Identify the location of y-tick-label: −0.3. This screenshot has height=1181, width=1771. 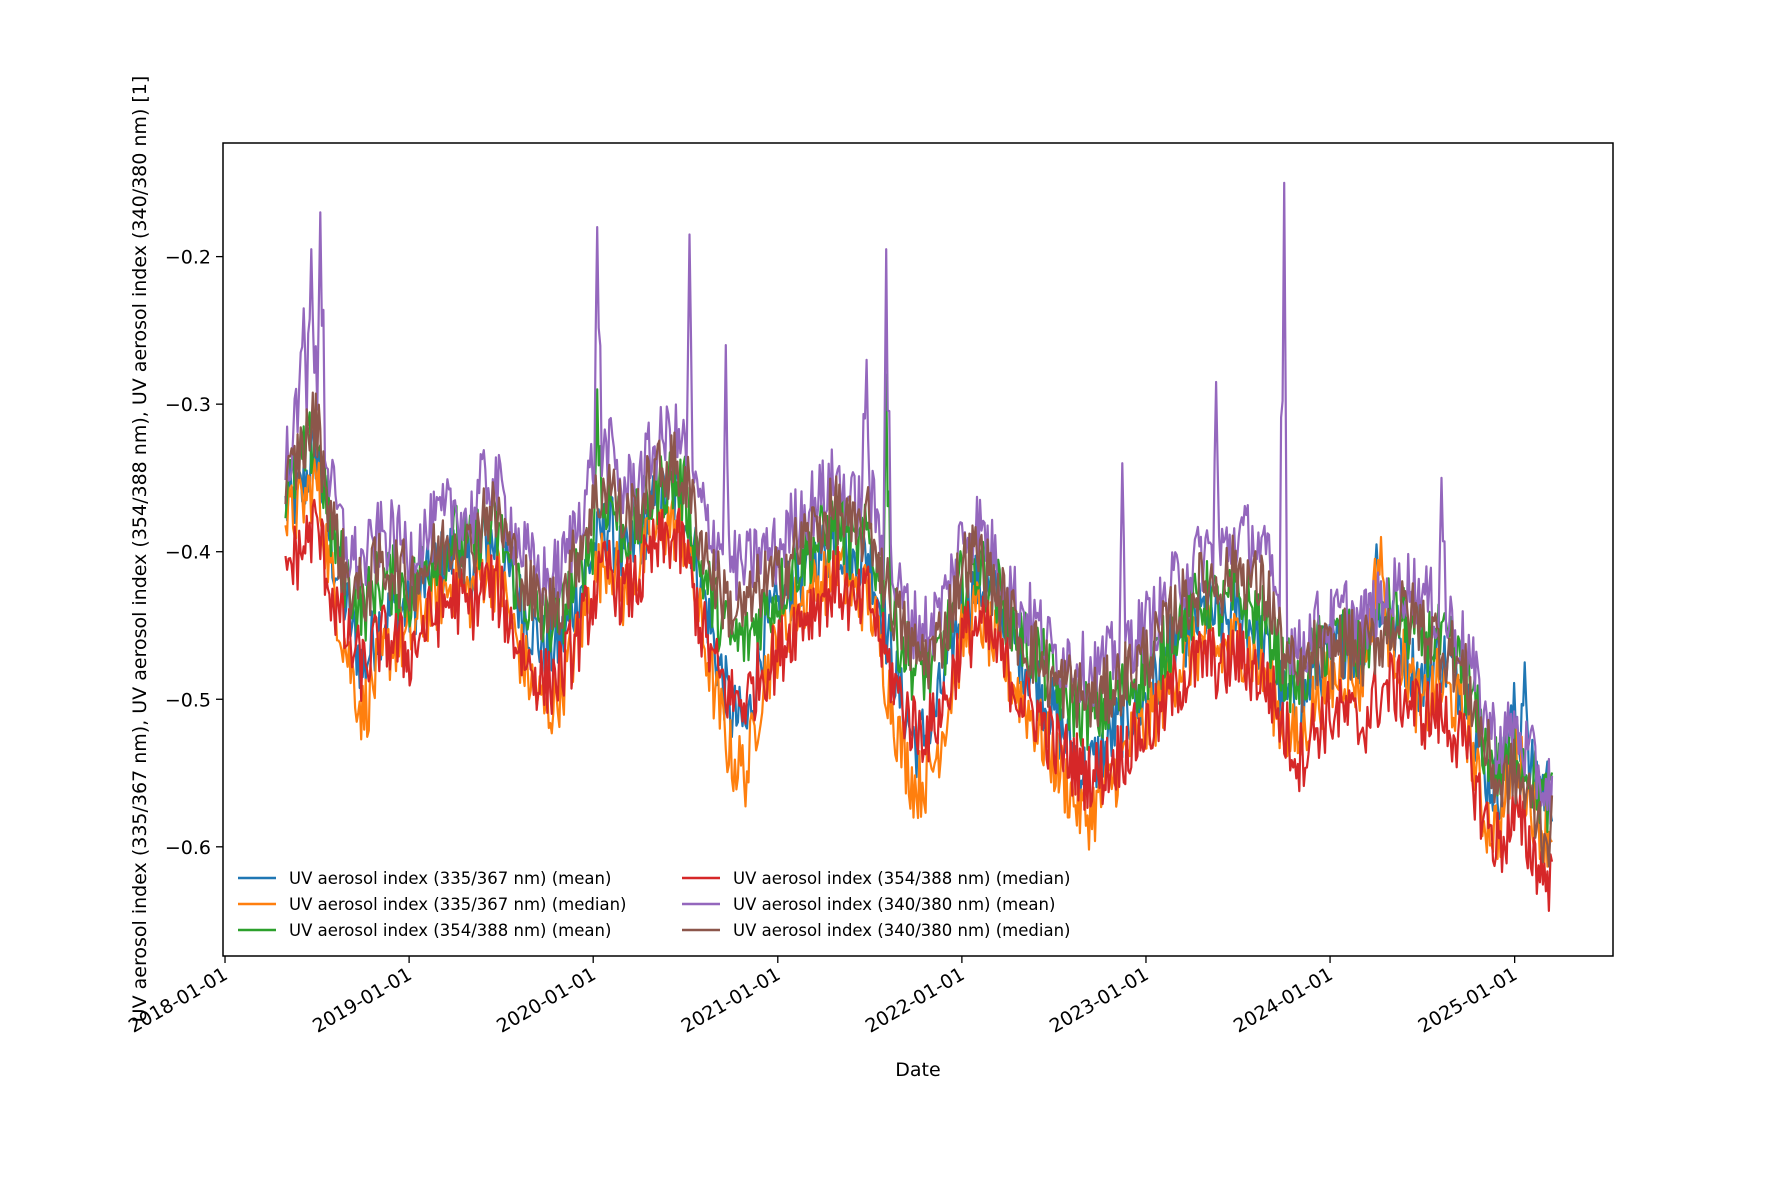
(188, 405).